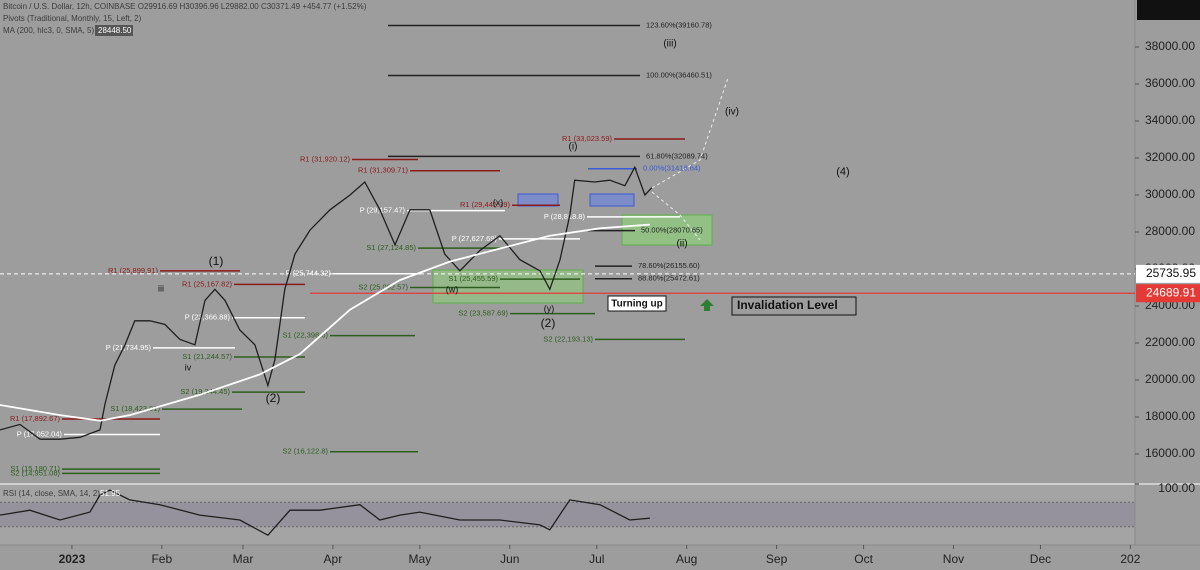 This screenshot has width=1200, height=570. I want to click on level-label: S2 (25,002.57), so click(383, 286).